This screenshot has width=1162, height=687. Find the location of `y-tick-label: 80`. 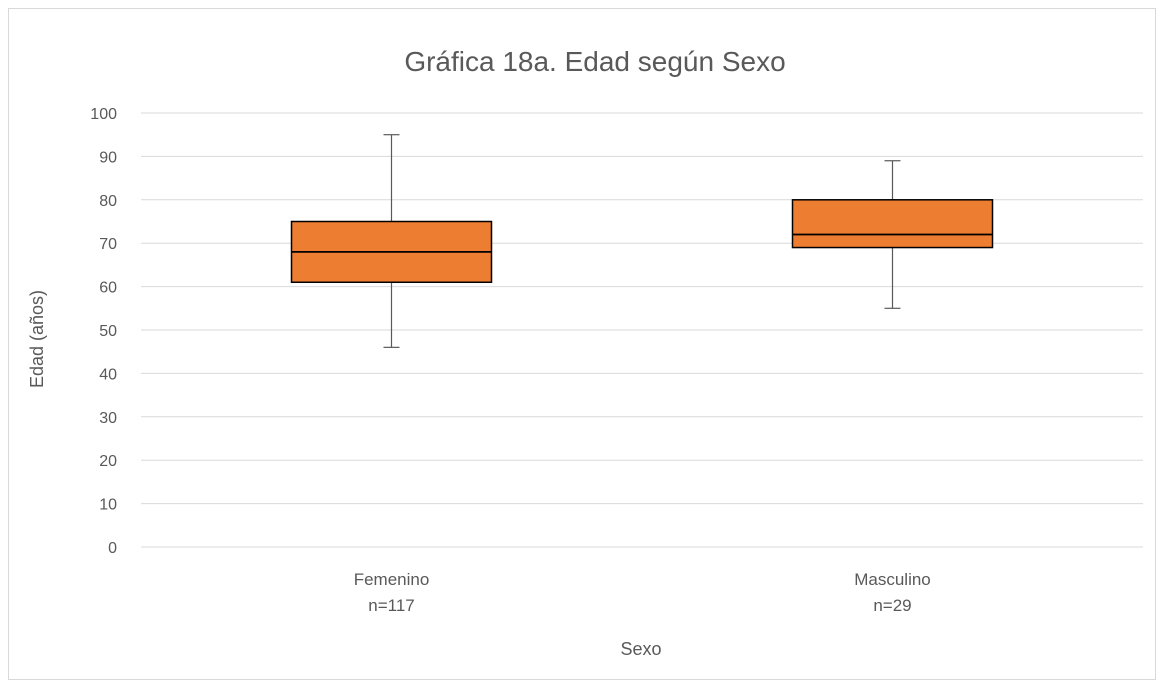

y-tick-label: 80 is located at coordinates (108, 201).